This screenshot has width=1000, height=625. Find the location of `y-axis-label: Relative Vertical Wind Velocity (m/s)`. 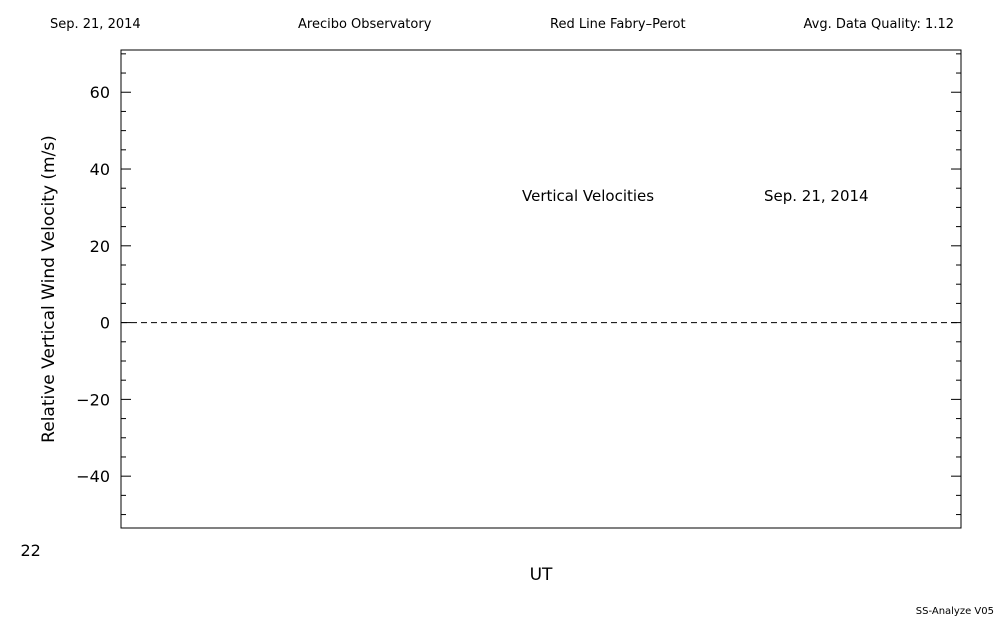

y-axis-label: Relative Vertical Wind Velocity (m/s) is located at coordinates (49, 289).